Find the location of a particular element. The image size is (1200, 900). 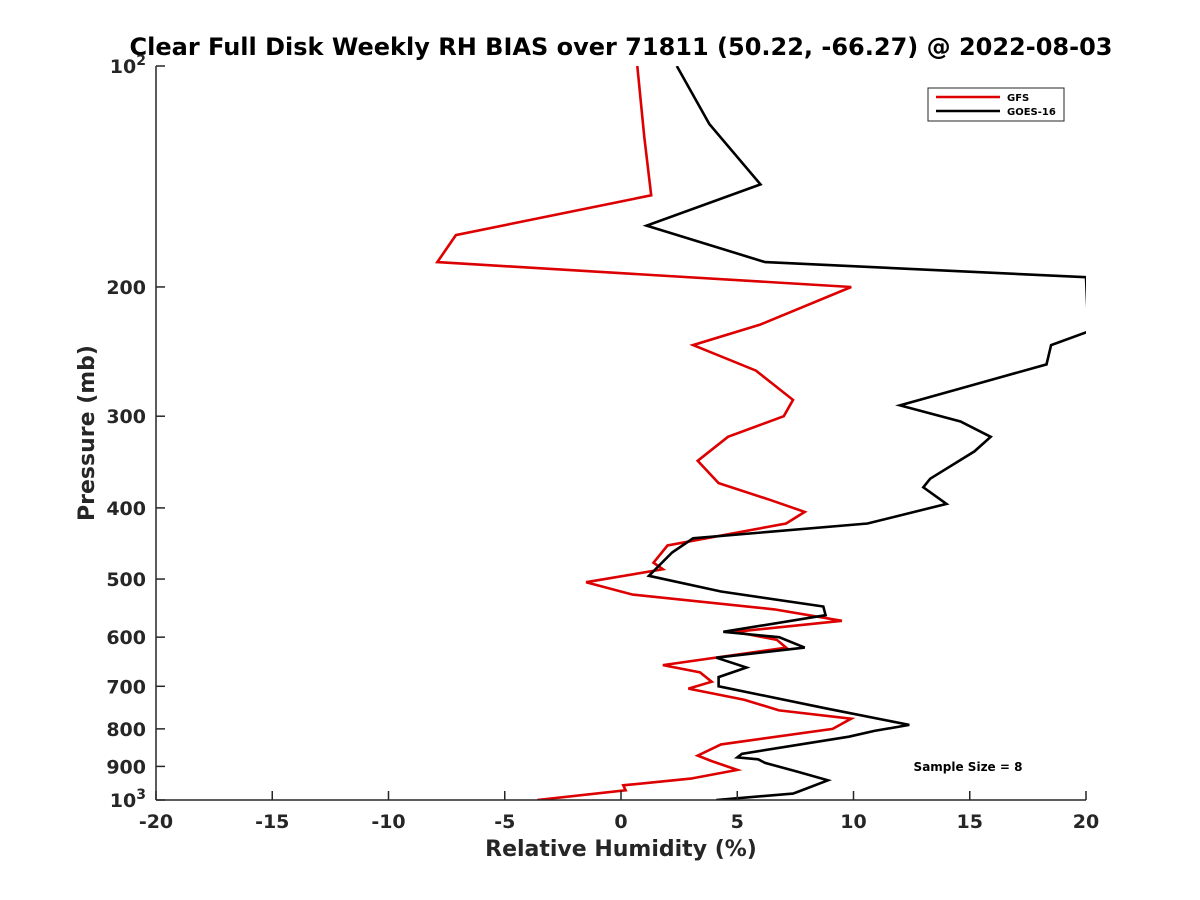

x-tick-label: -15 is located at coordinates (272, 822).